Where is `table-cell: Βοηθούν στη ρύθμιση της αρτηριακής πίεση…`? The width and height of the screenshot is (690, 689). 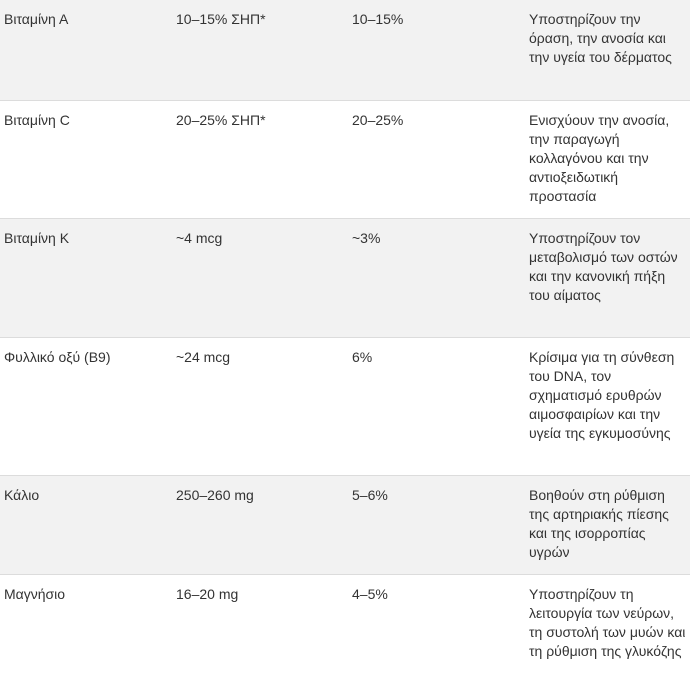
table-cell: Βοηθούν στη ρύθμιση της αρτηριακής πίεση… is located at coordinates (599, 523).